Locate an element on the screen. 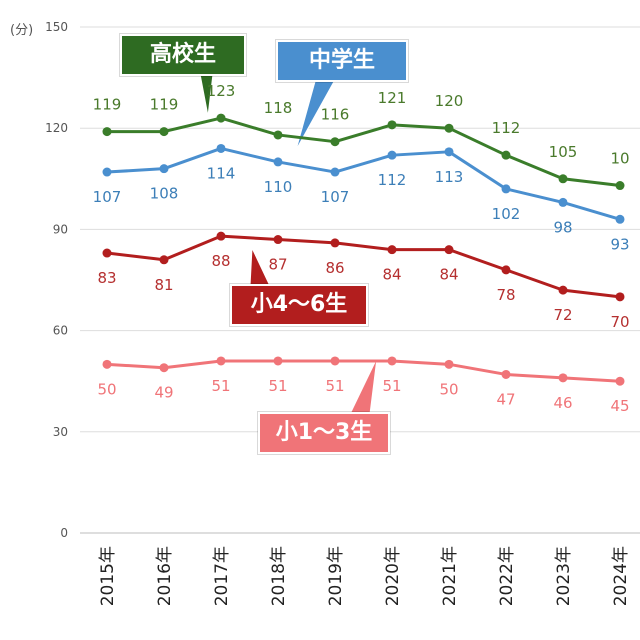 Image resolution: width=640 pixels, height=640 pixels. series-line-hs is located at coordinates (364, 152).